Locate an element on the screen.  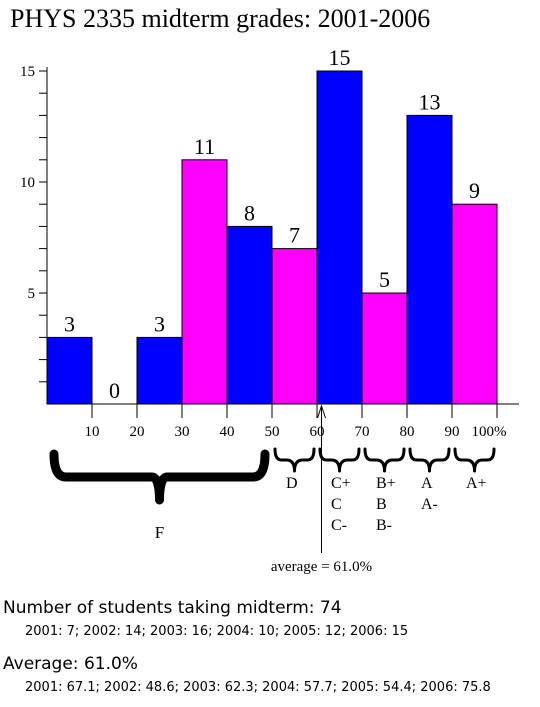
bar-value-label: 5 is located at coordinates (384, 279).